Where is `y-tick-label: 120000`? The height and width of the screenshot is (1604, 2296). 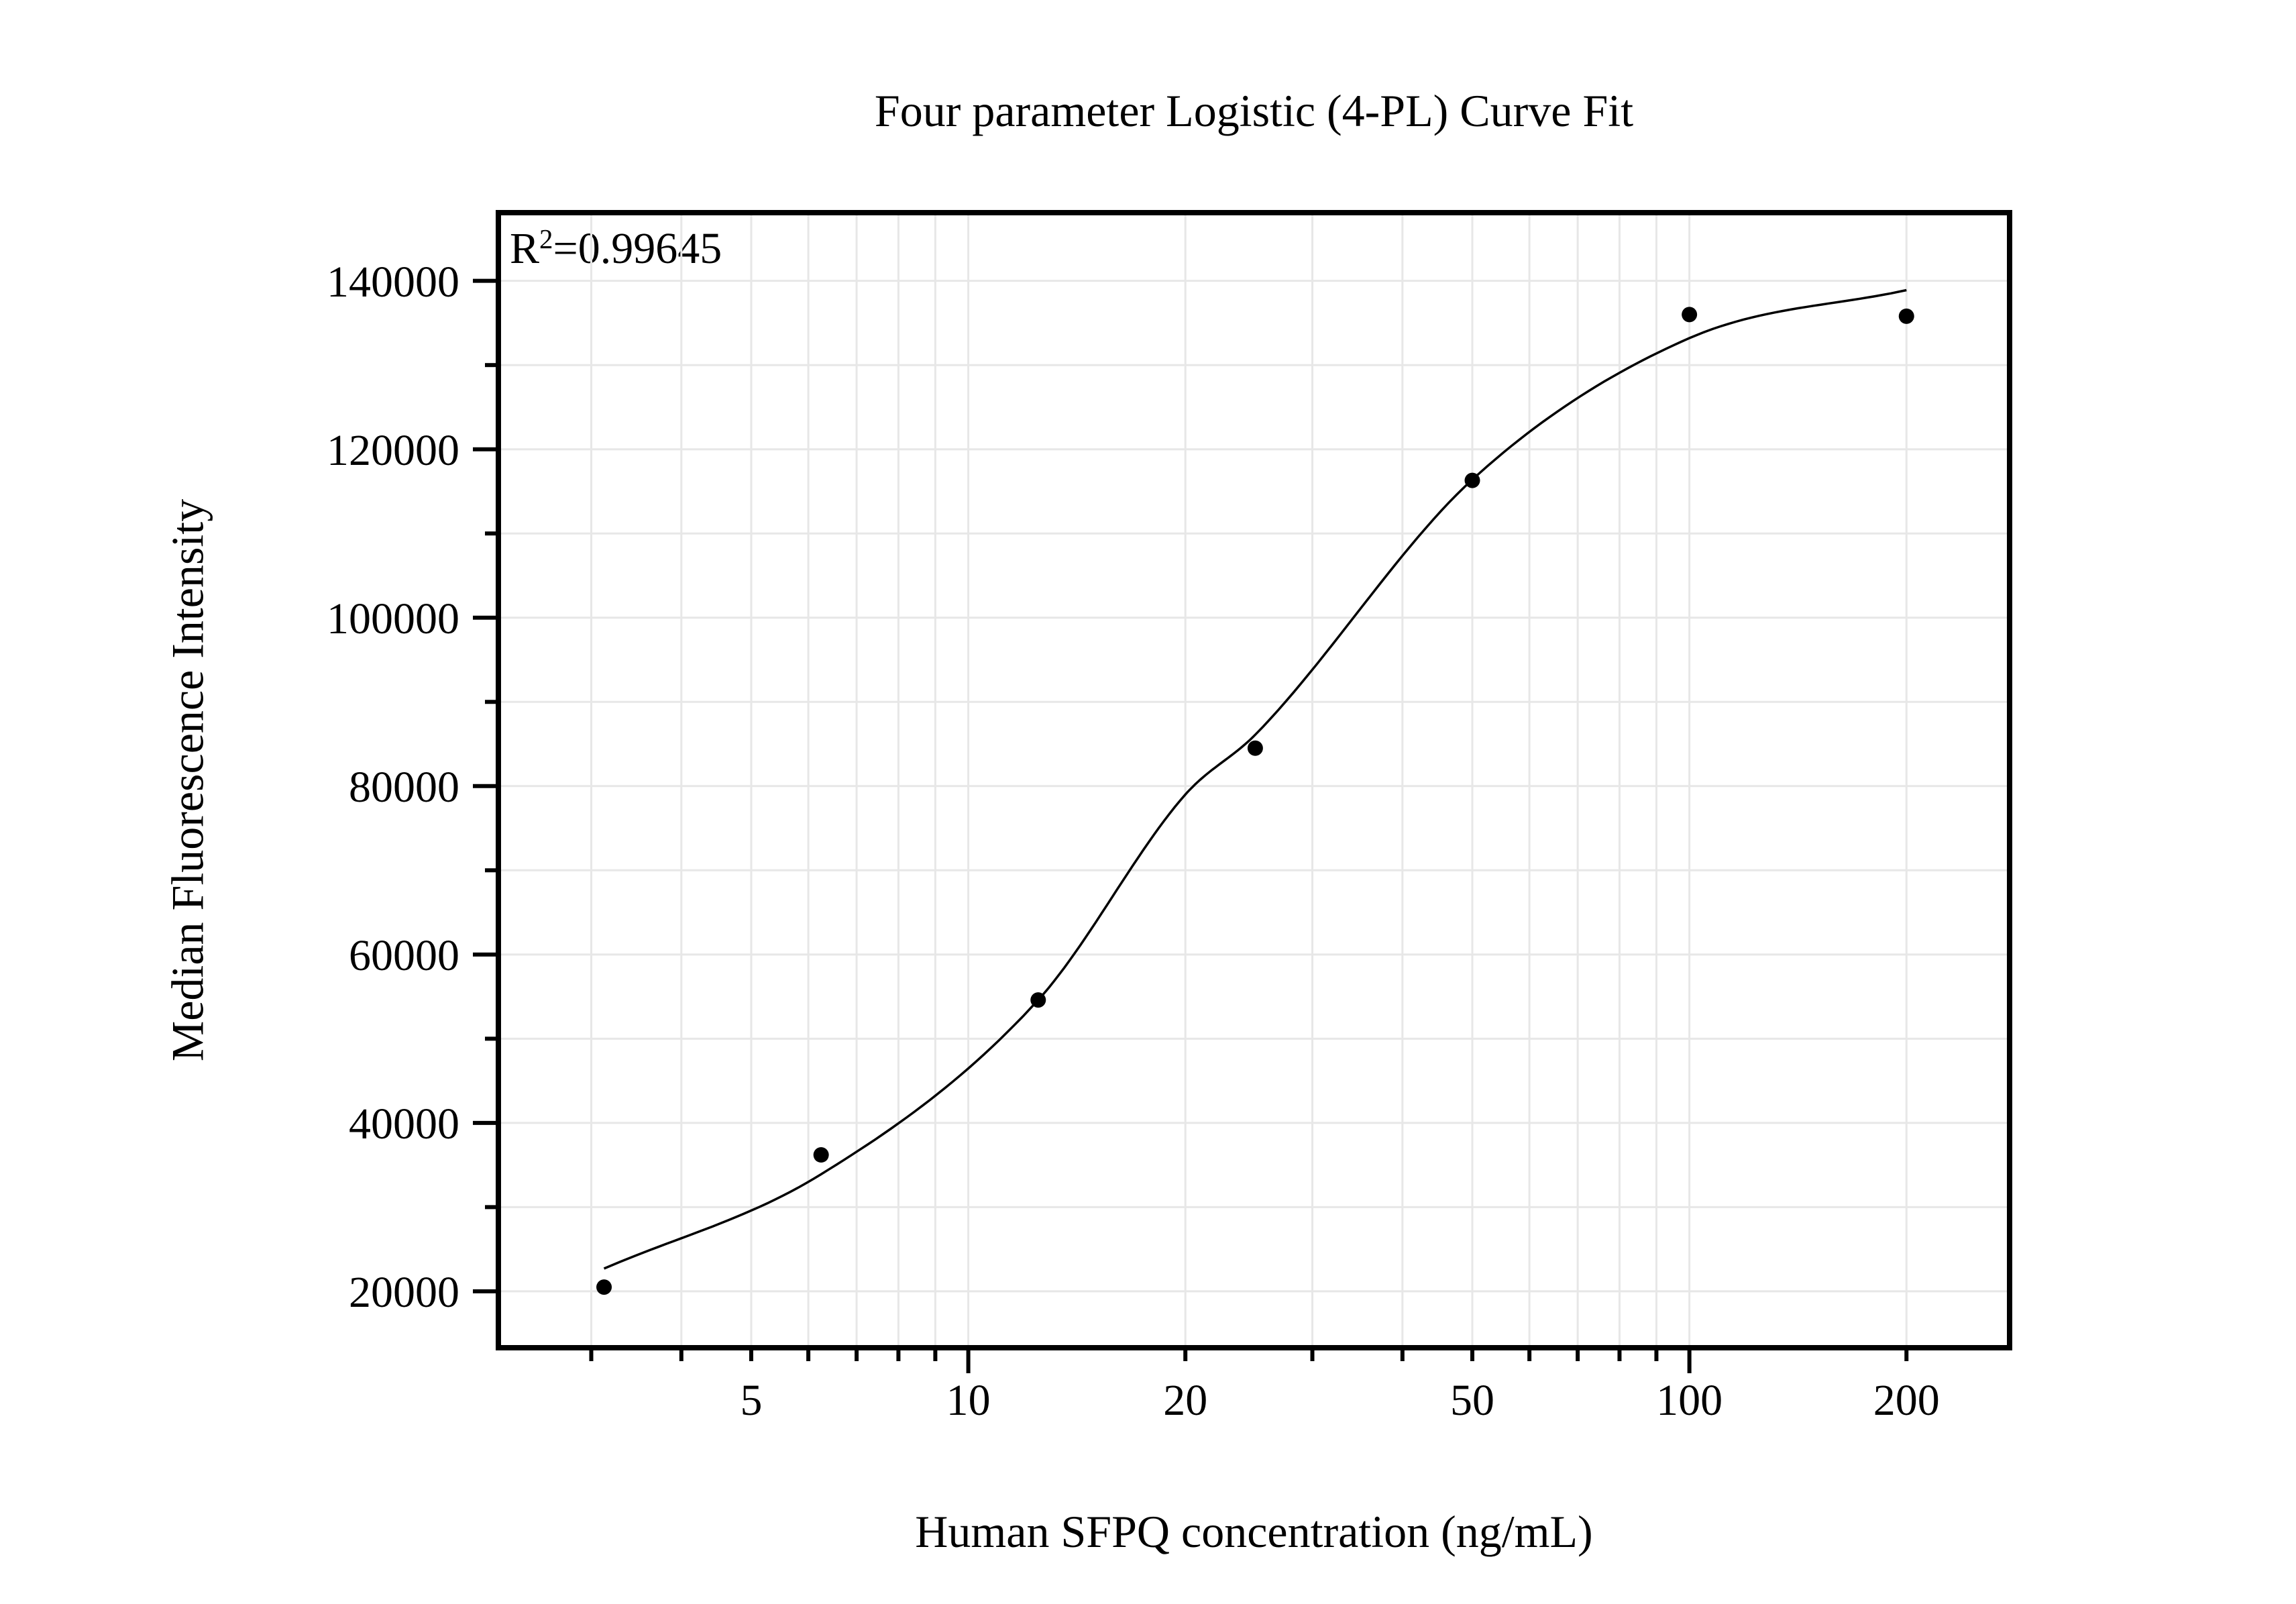 y-tick-label: 120000 is located at coordinates (393, 450).